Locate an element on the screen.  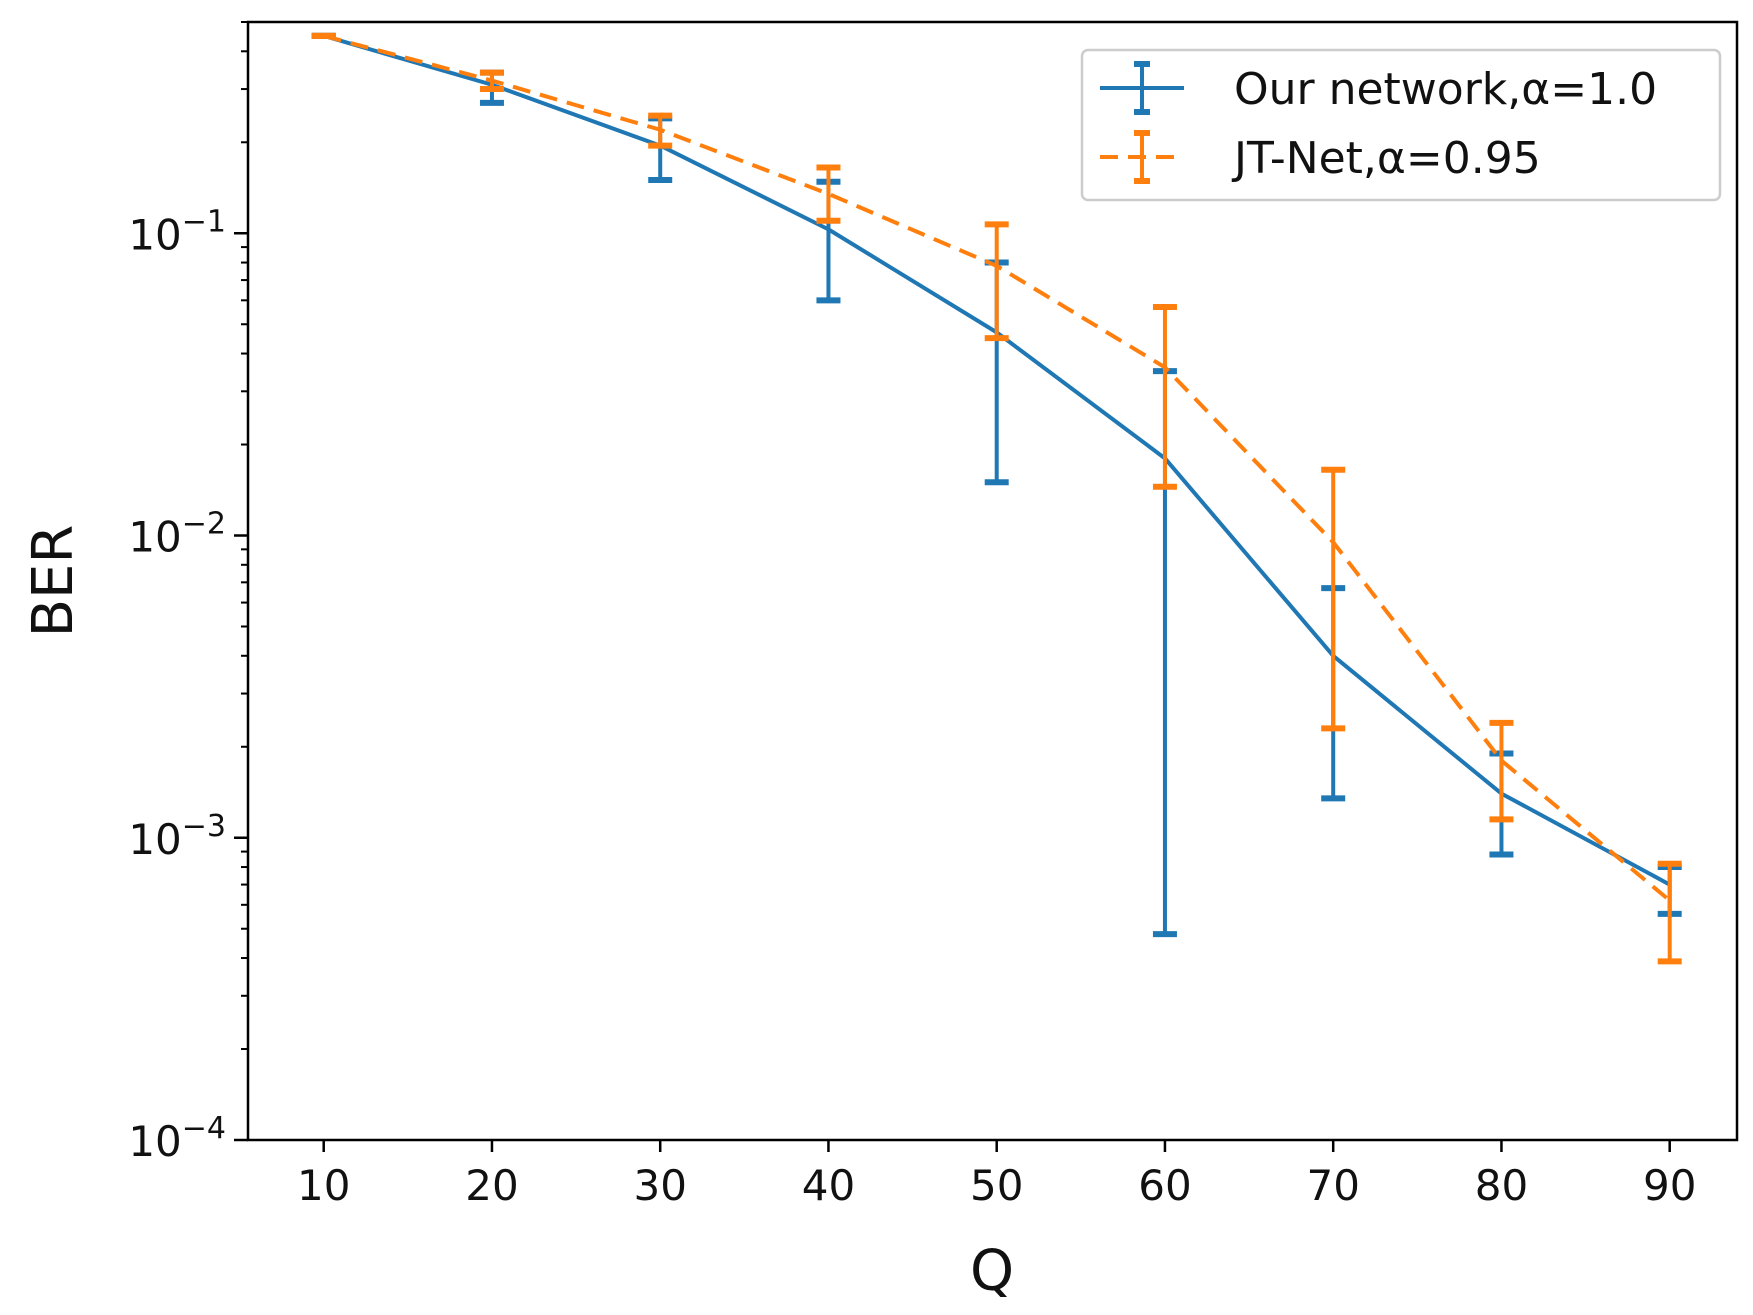
x-tick-label: 80 is located at coordinates (1501, 1185).